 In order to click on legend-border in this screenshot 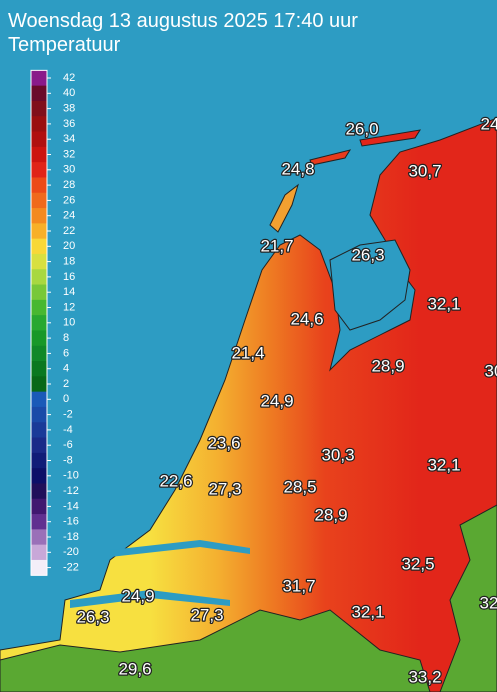, I will do `click(39, 322)`.